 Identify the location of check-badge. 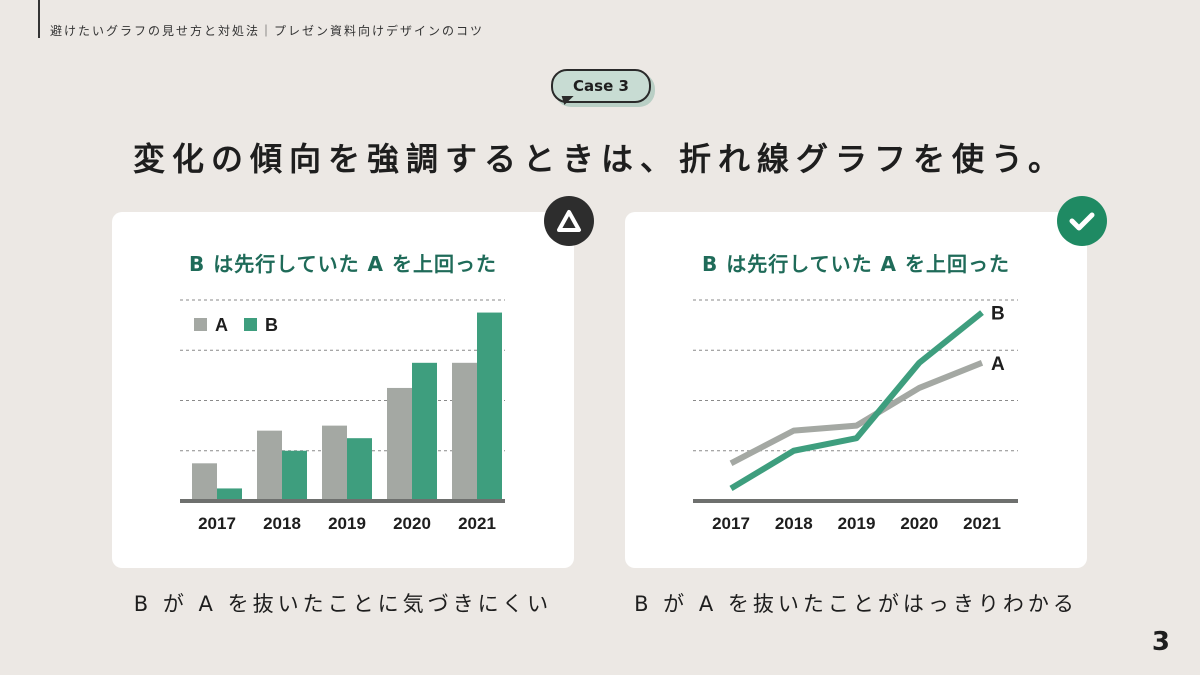
(1082, 221).